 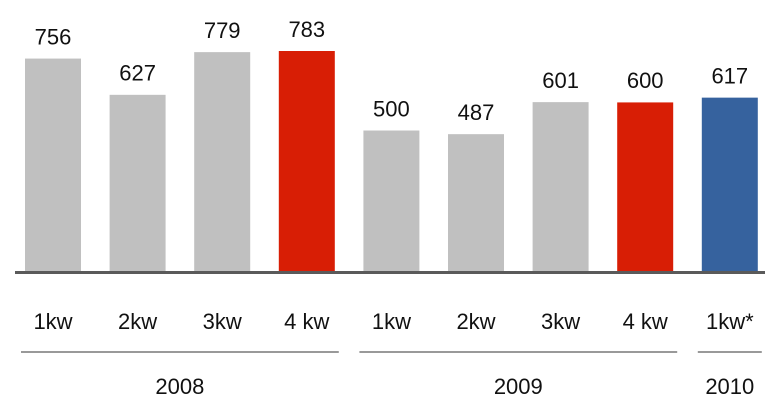 I want to click on value-label: 783, so click(x=306, y=29).